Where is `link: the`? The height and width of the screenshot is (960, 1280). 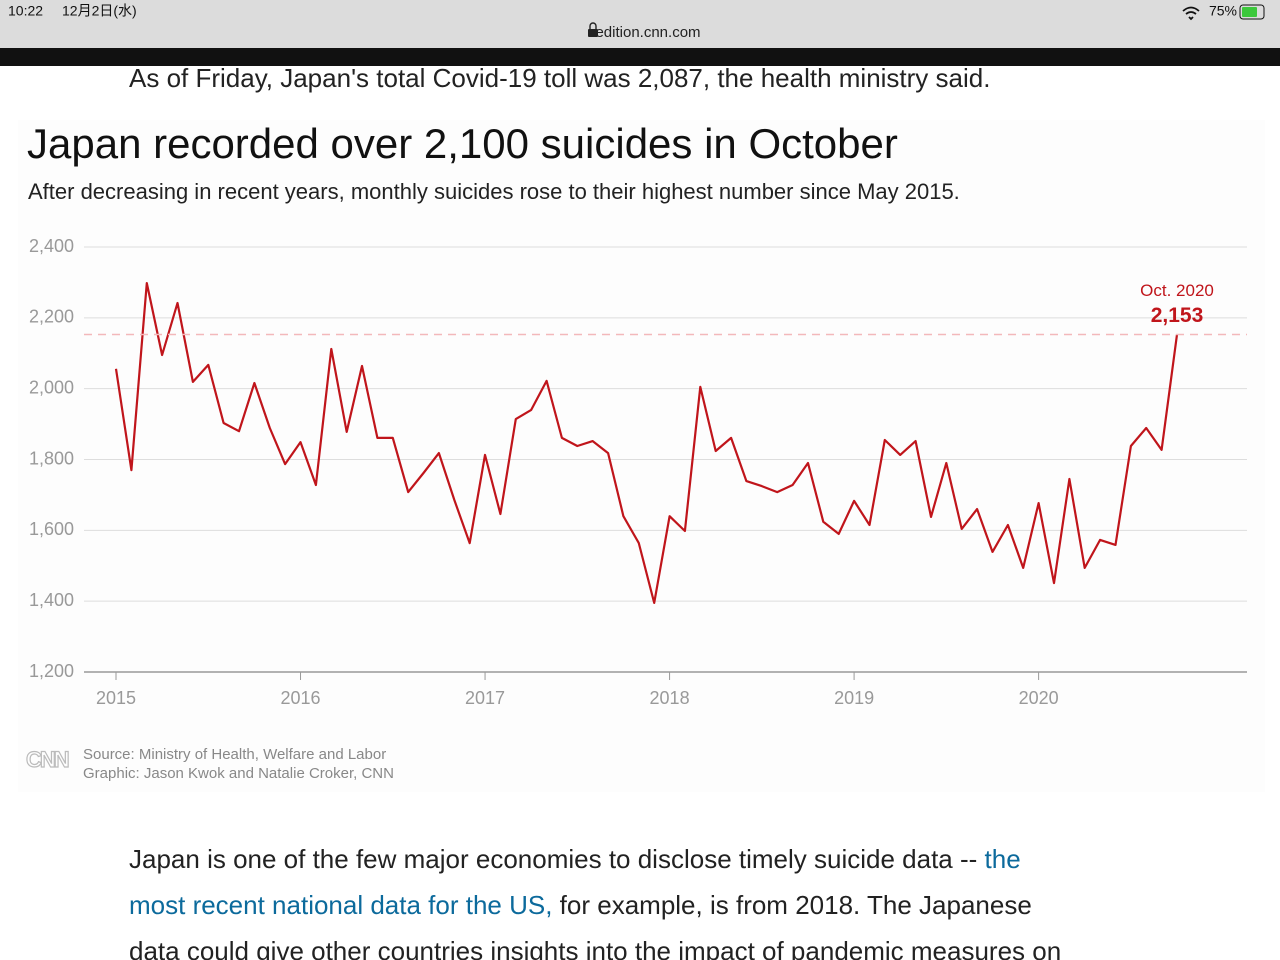 link: the is located at coordinates (1003, 859).